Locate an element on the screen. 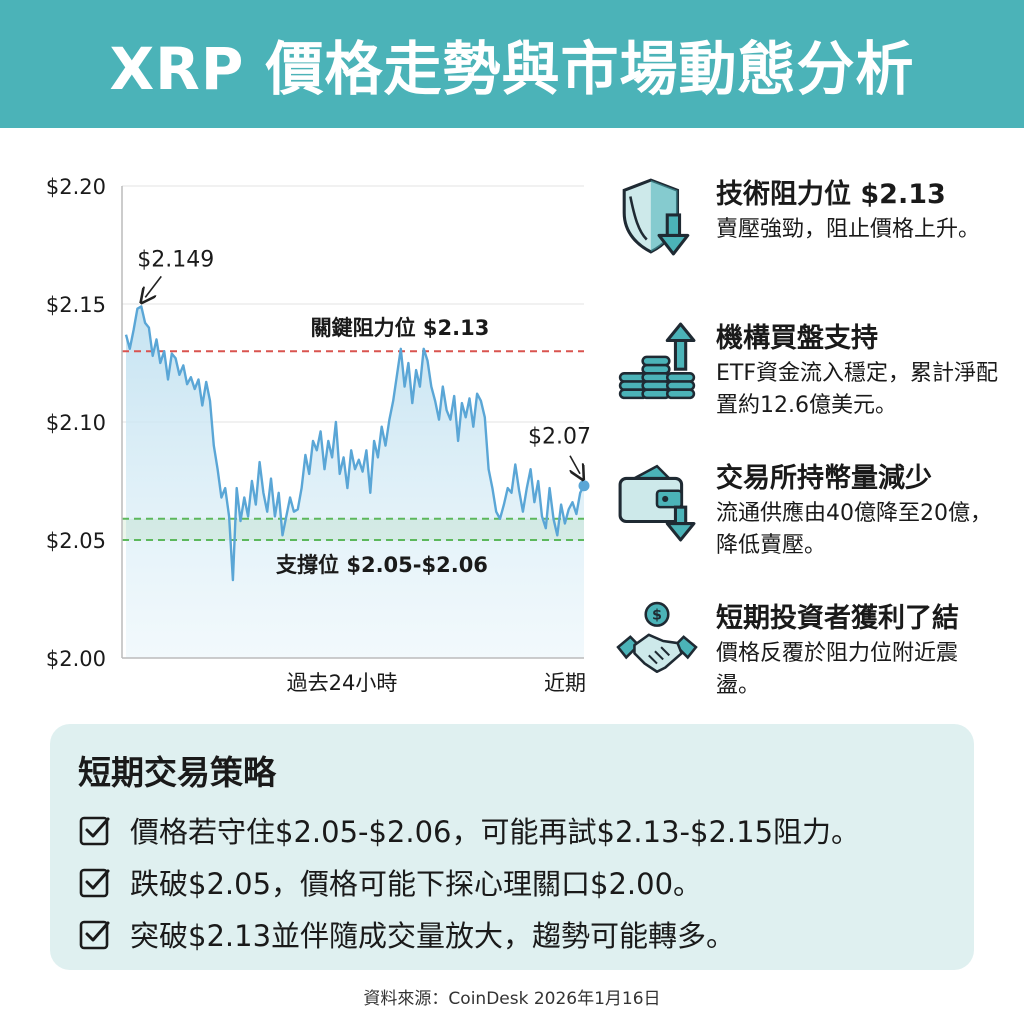 The height and width of the screenshot is (1024, 1024). coins-up-arrow-icon is located at coordinates (657, 361).